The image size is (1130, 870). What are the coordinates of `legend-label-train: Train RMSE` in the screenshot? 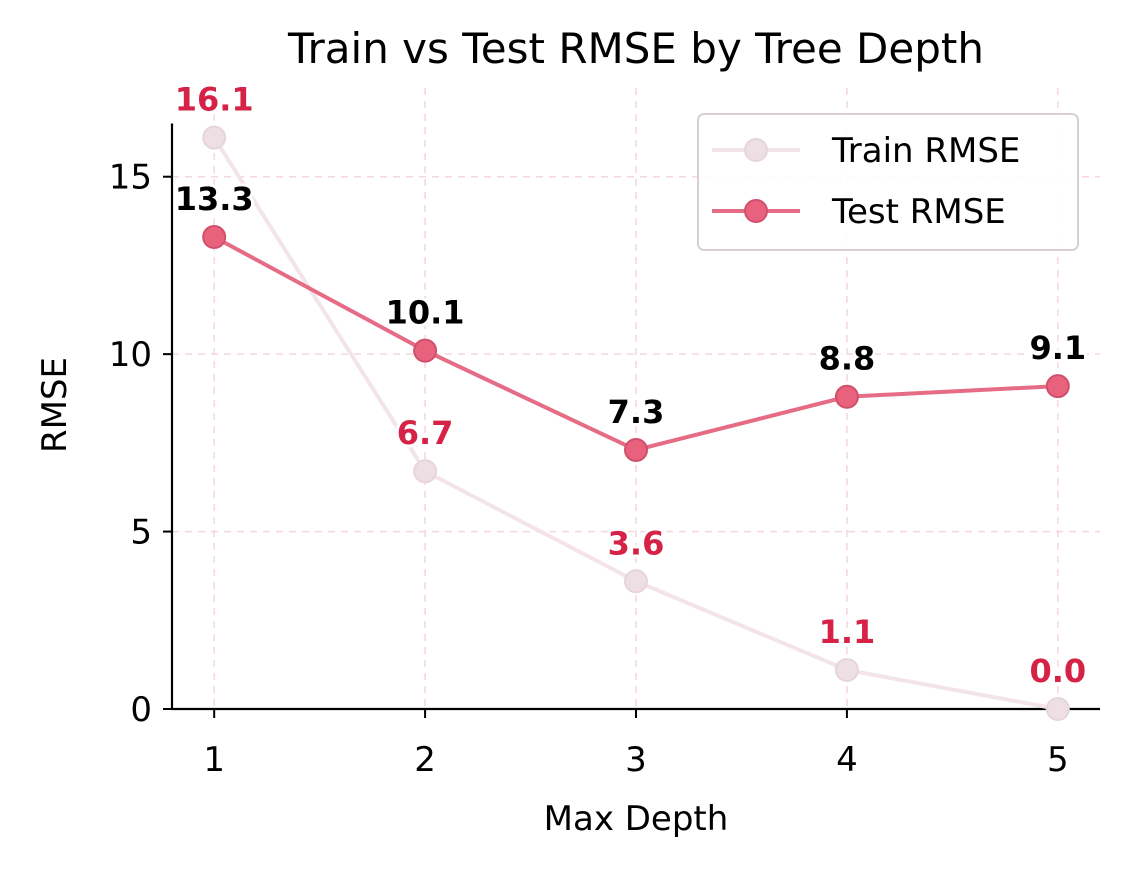 It's located at (925, 151).